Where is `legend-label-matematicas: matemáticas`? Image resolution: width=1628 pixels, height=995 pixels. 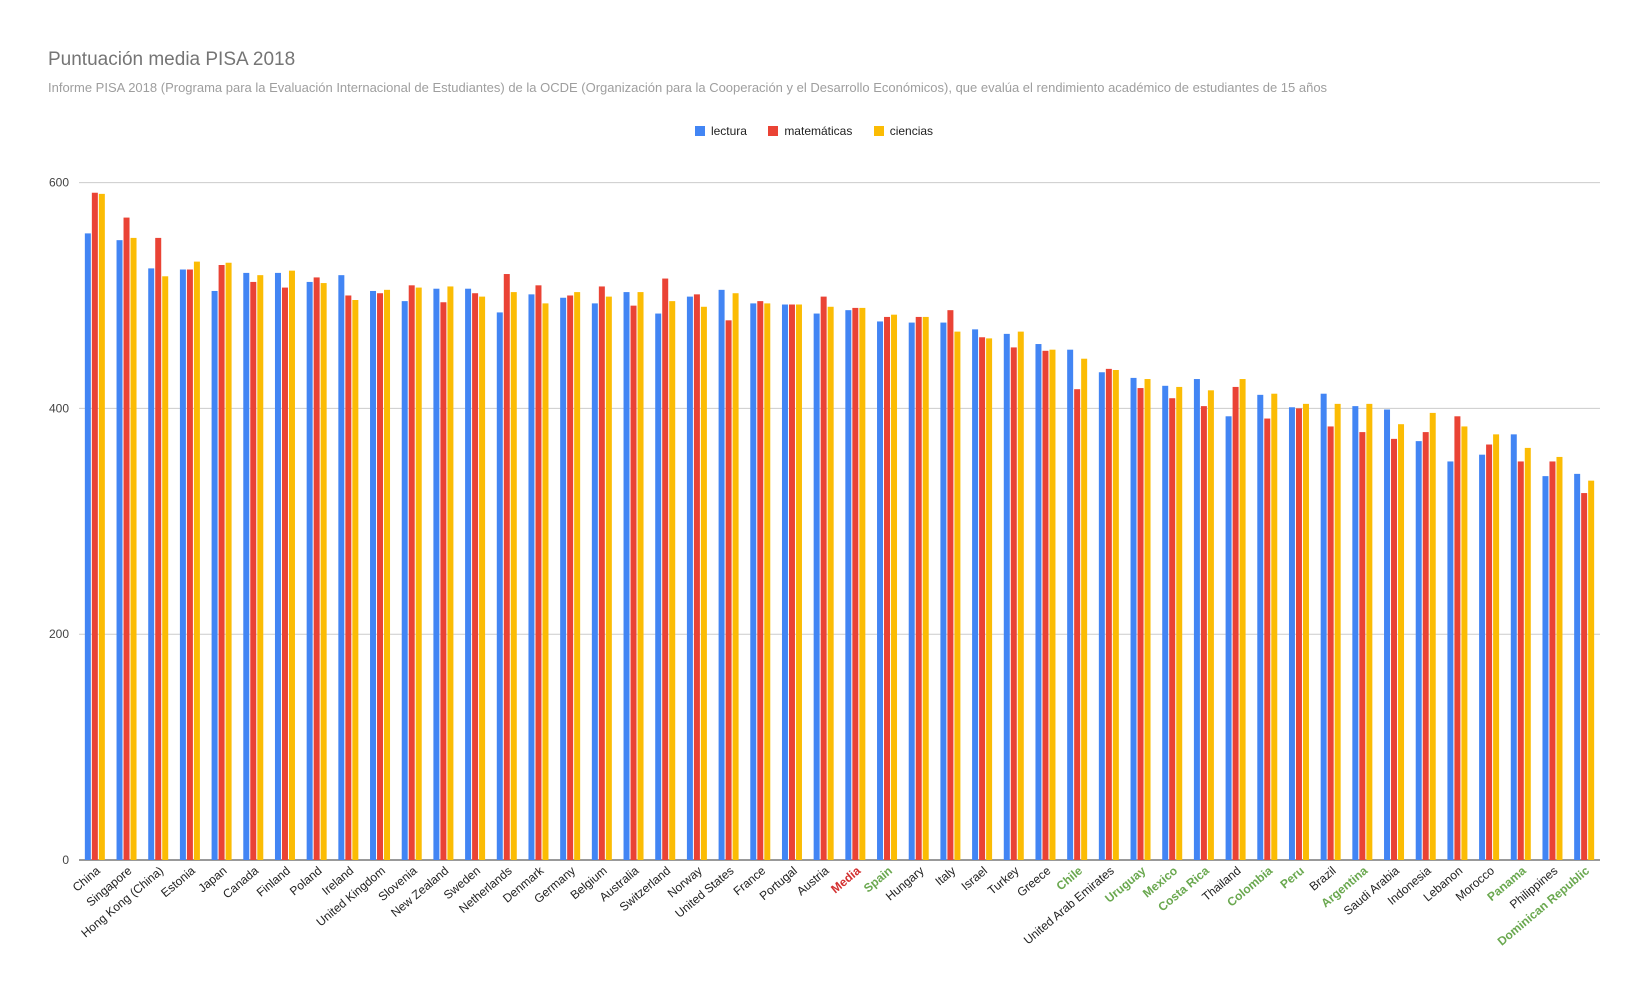 legend-label-matematicas: matemáticas is located at coordinates (818, 131).